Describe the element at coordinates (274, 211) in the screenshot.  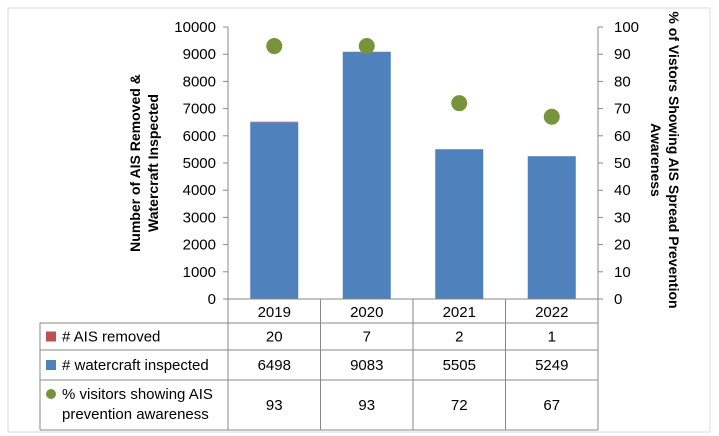
I see `bar-watercraft-inspected-2019` at that location.